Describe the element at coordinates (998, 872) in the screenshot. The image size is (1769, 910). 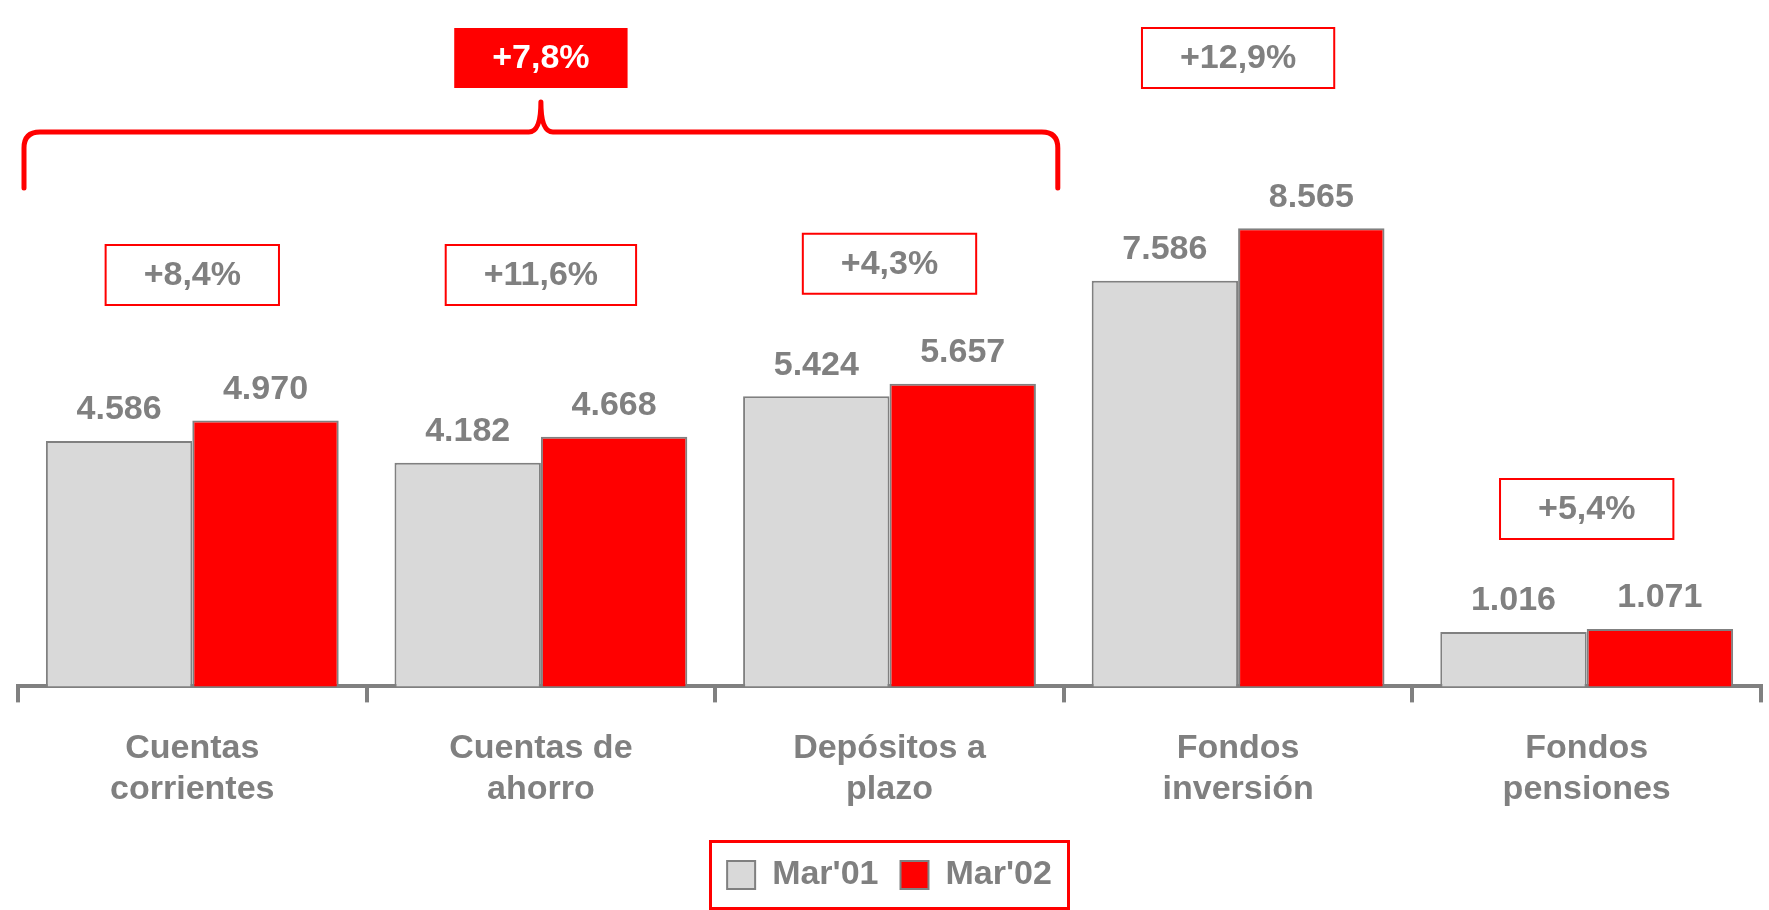
I see `legend-label: Mar'02` at that location.